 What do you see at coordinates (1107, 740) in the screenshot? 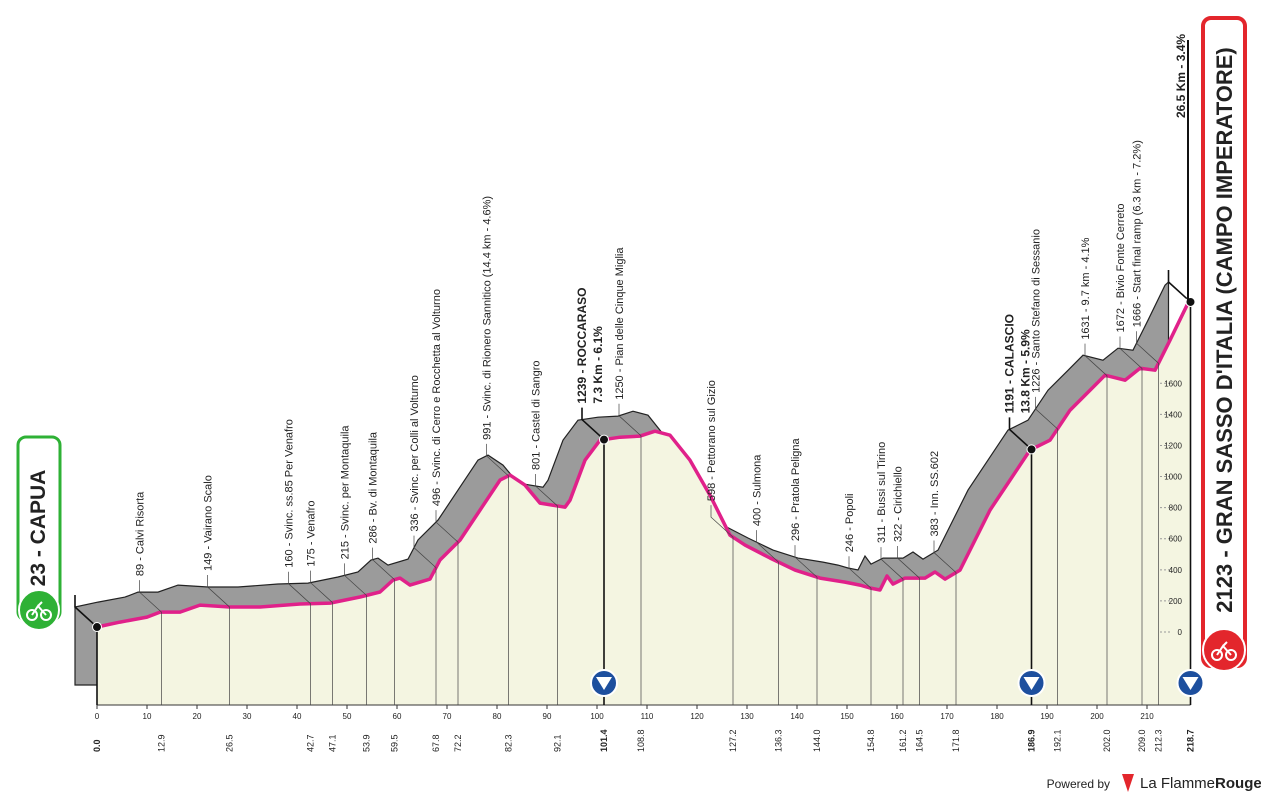
I see `waypoint-km: 202.0` at bounding box center [1107, 740].